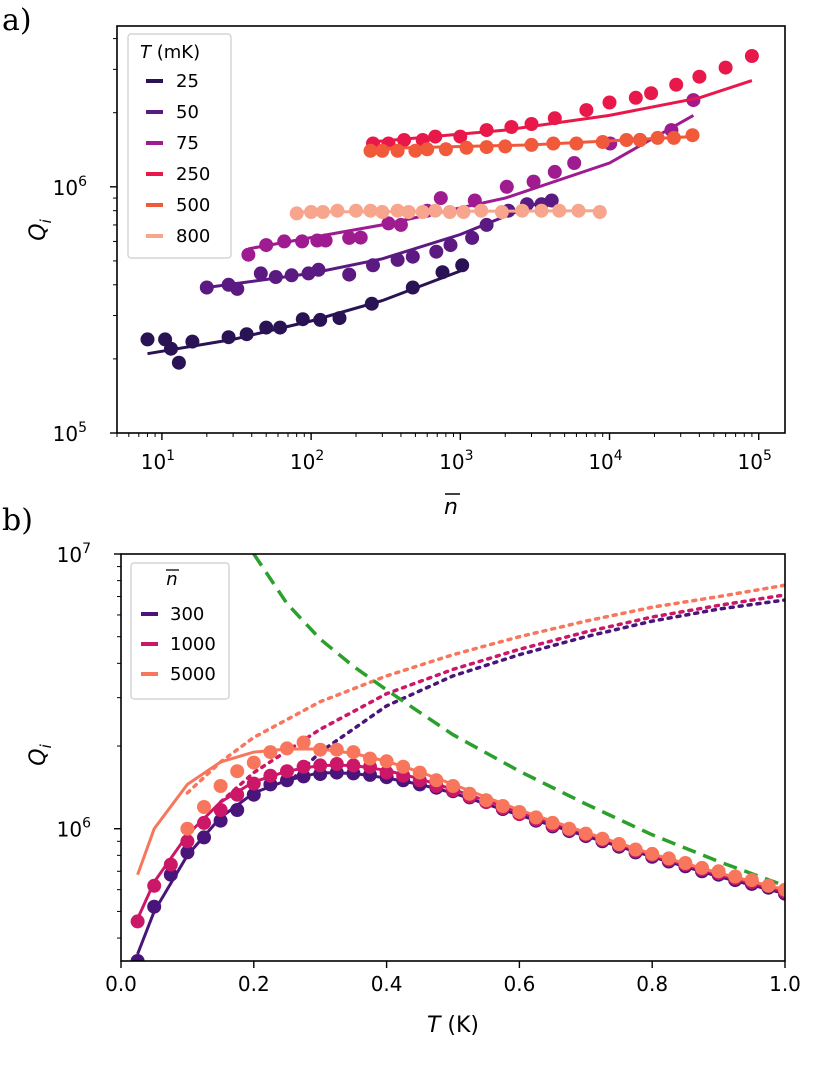  What do you see at coordinates (456, 461) in the screenshot?
I see `panel-a-xtick-label-2: 10³` at bounding box center [456, 461].